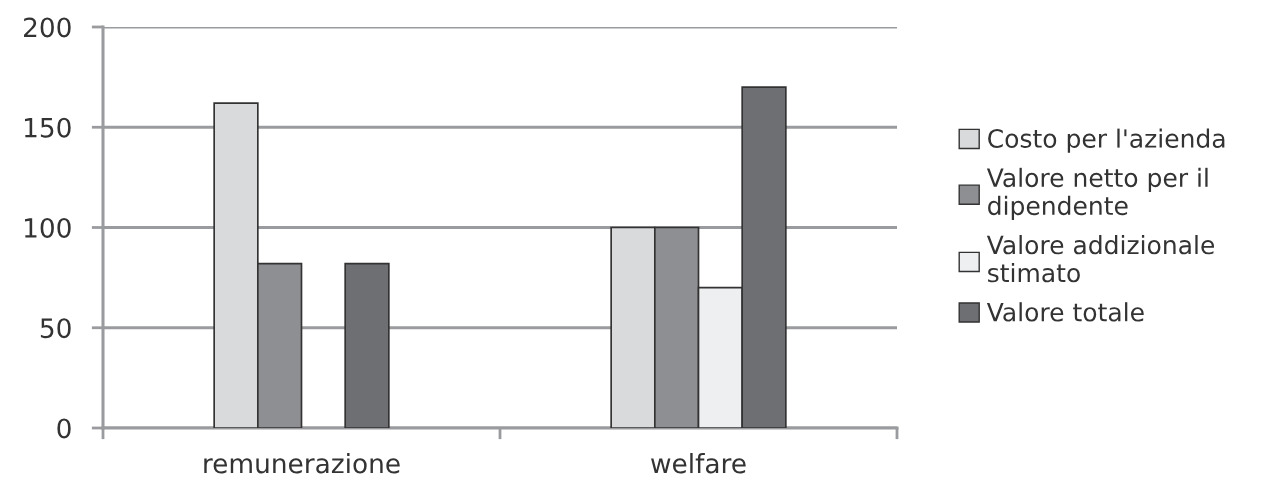 This screenshot has height=494, width=1267. I want to click on legend-label: Costo per l'azienda, so click(1106, 140).